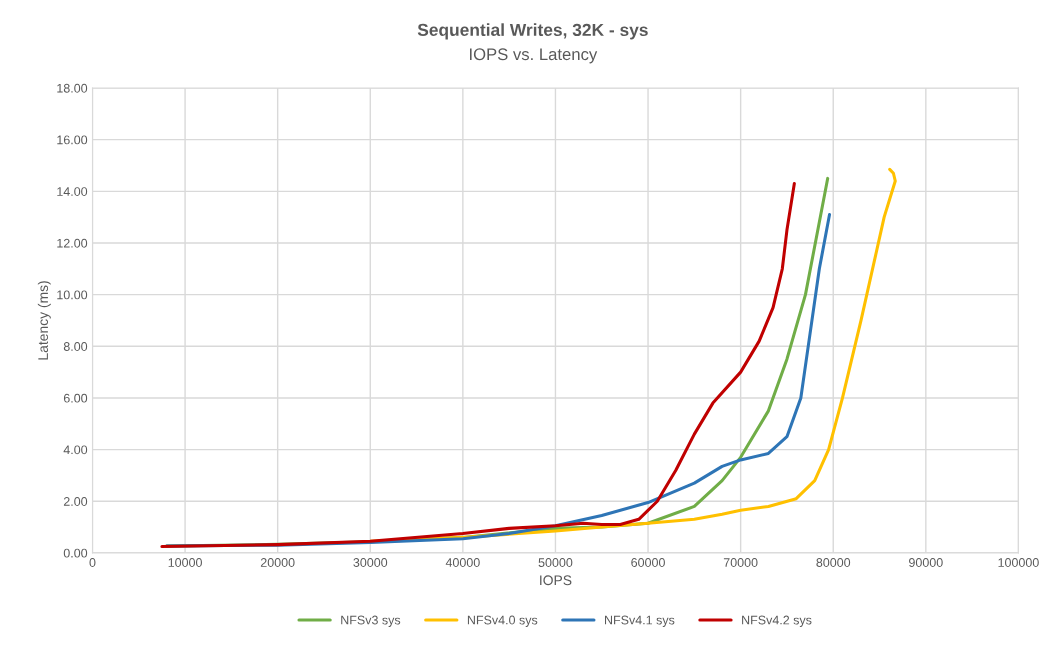 The width and height of the screenshot is (1051, 652). I want to click on legend-label: NFSv4.0 sys, so click(502, 621).